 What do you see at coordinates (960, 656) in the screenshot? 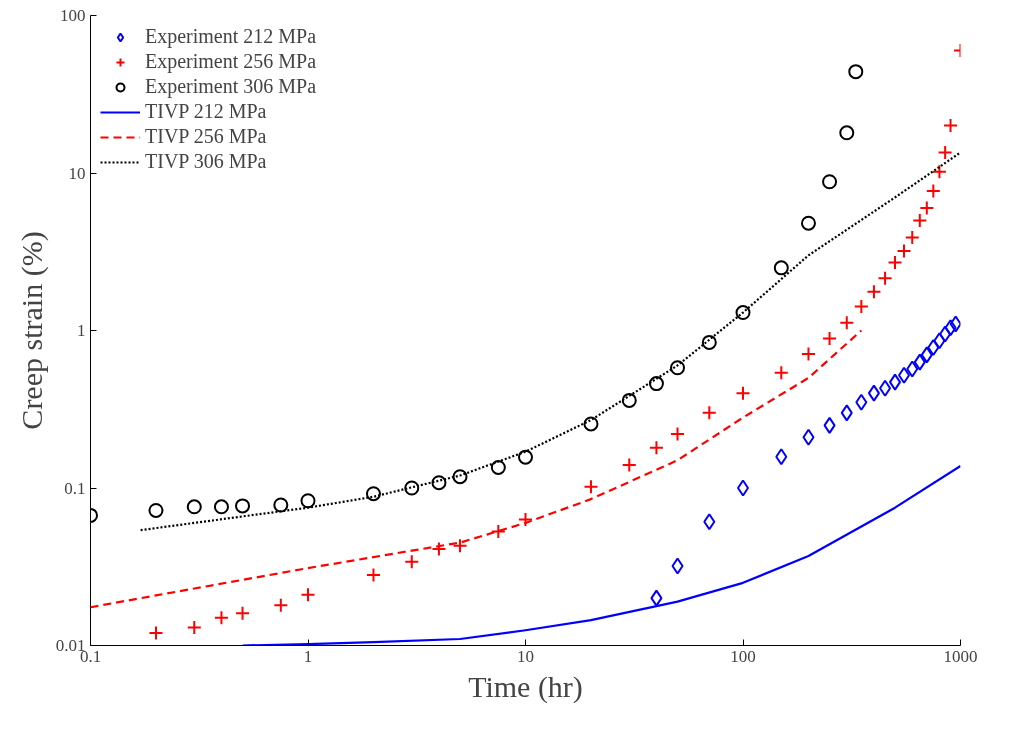
I see `x-tick-label: 1000` at bounding box center [960, 656].